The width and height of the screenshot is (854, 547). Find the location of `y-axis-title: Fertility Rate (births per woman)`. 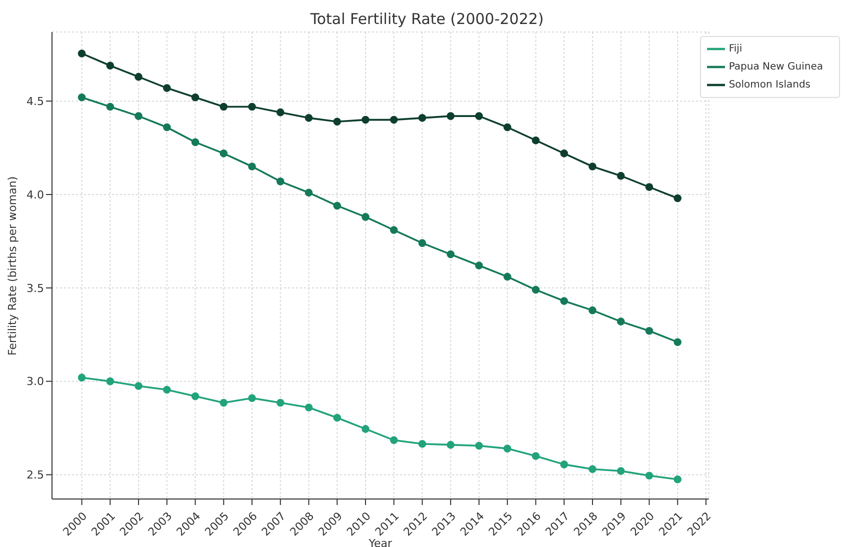

y-axis-title: Fertility Rate (births per woman) is located at coordinates (12, 266).